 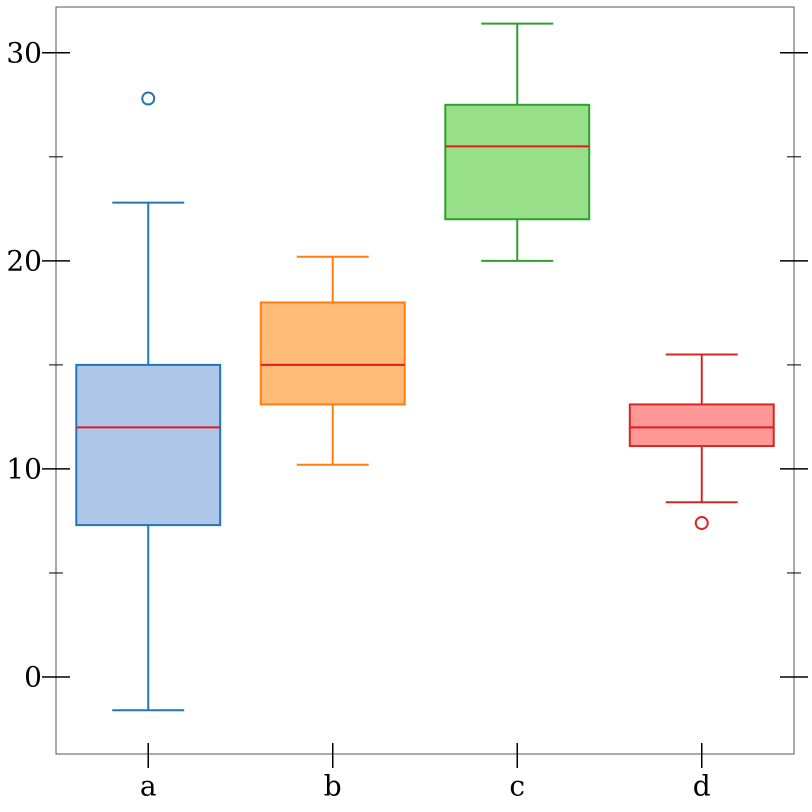 I want to click on box-d, so click(x=701, y=425).